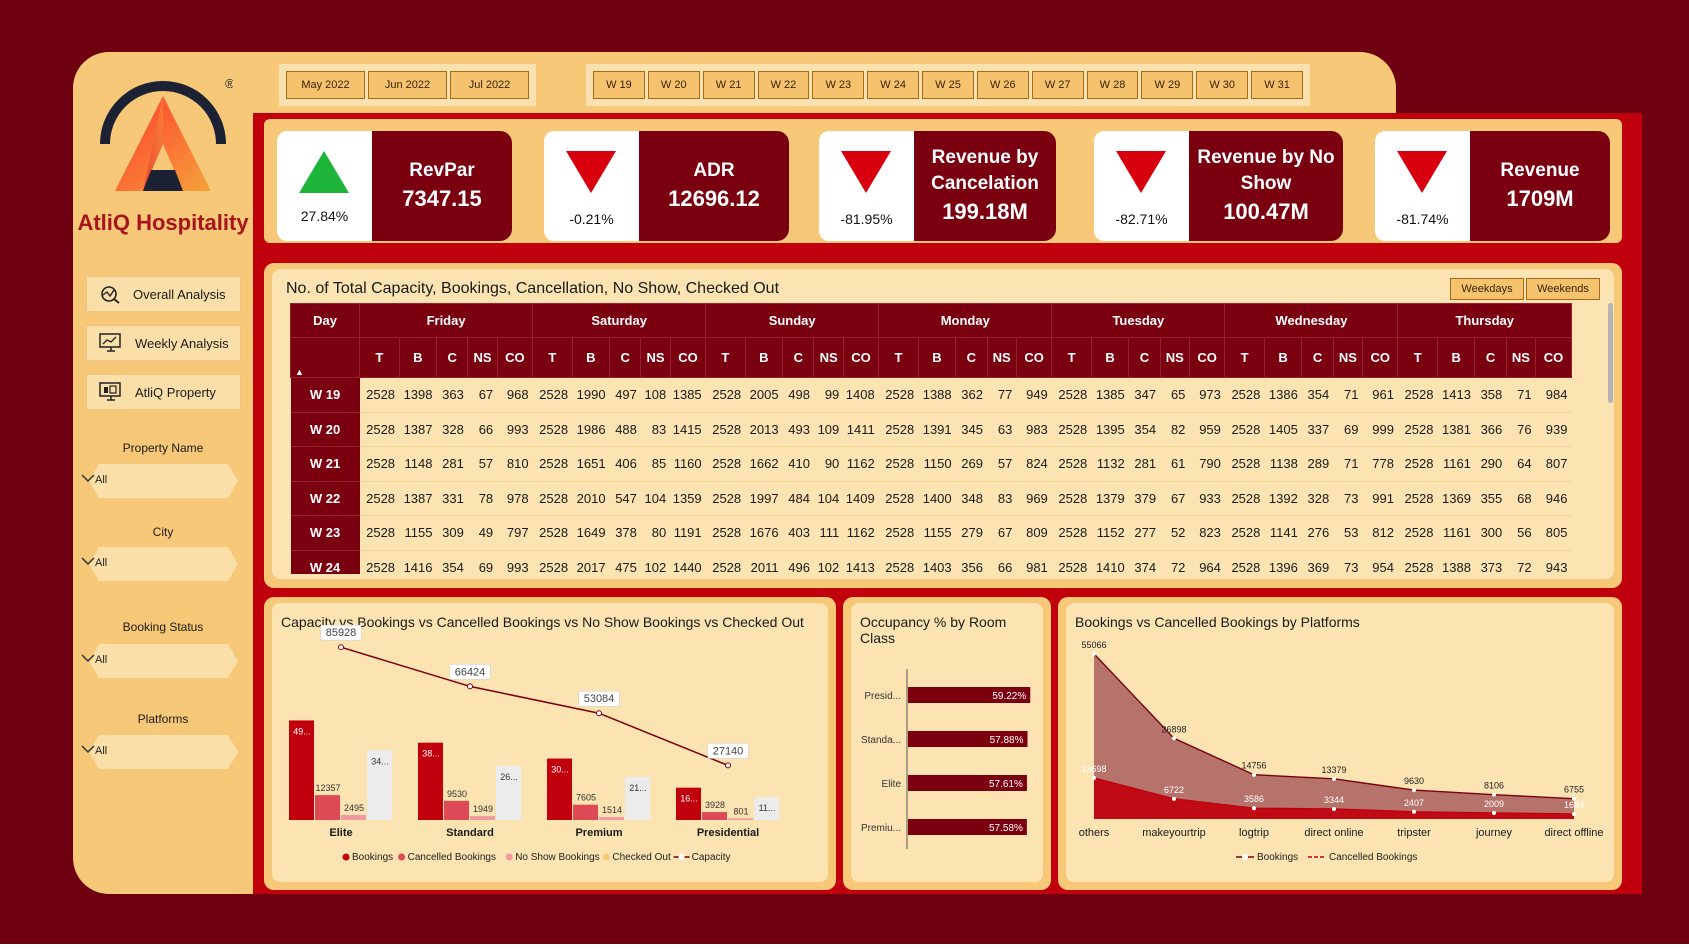 The width and height of the screenshot is (1689, 951). I want to click on bar-data-label: 1514, so click(612, 810).